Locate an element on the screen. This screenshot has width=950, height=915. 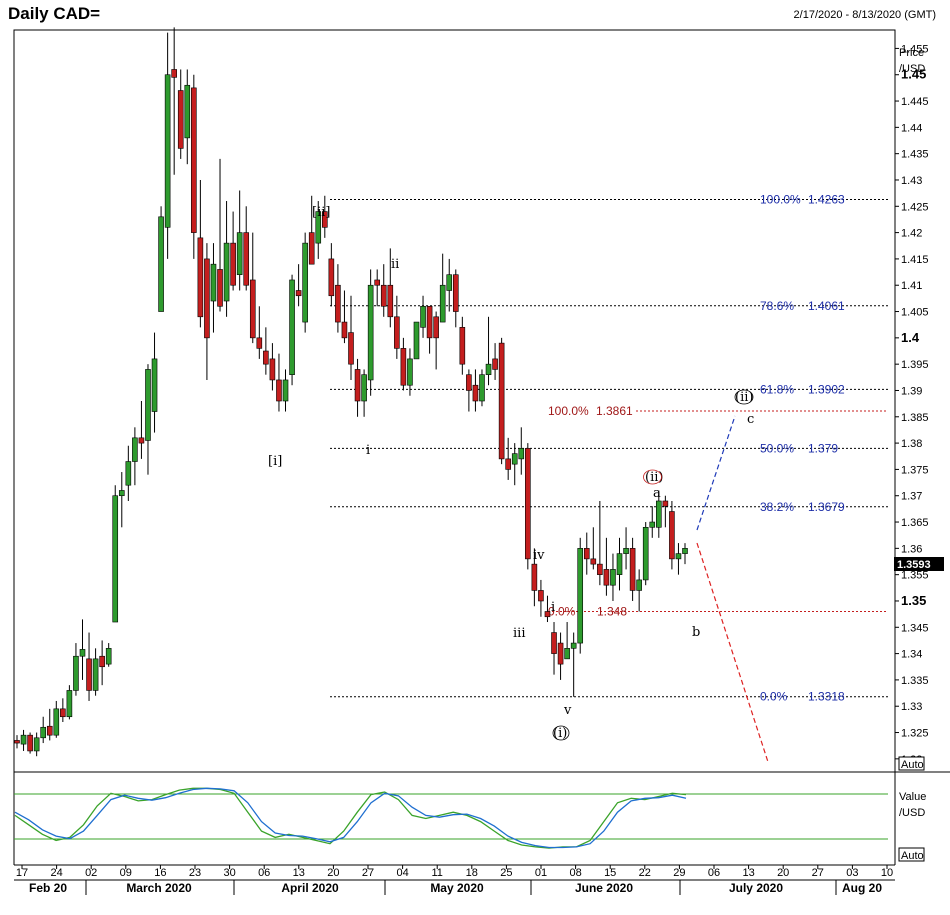
month-label: Feb 20 is located at coordinates (48, 888).